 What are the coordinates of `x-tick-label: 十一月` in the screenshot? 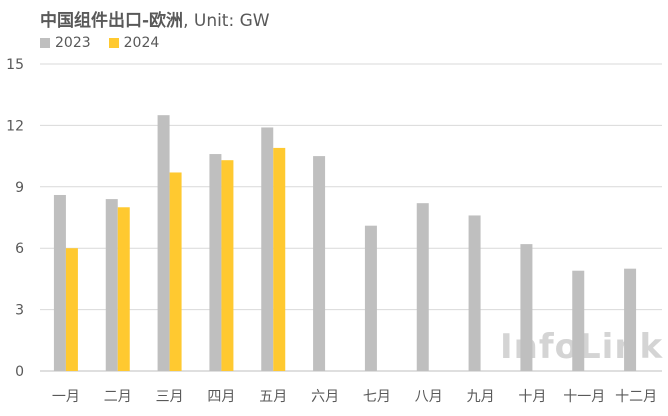 It's located at (584, 397).